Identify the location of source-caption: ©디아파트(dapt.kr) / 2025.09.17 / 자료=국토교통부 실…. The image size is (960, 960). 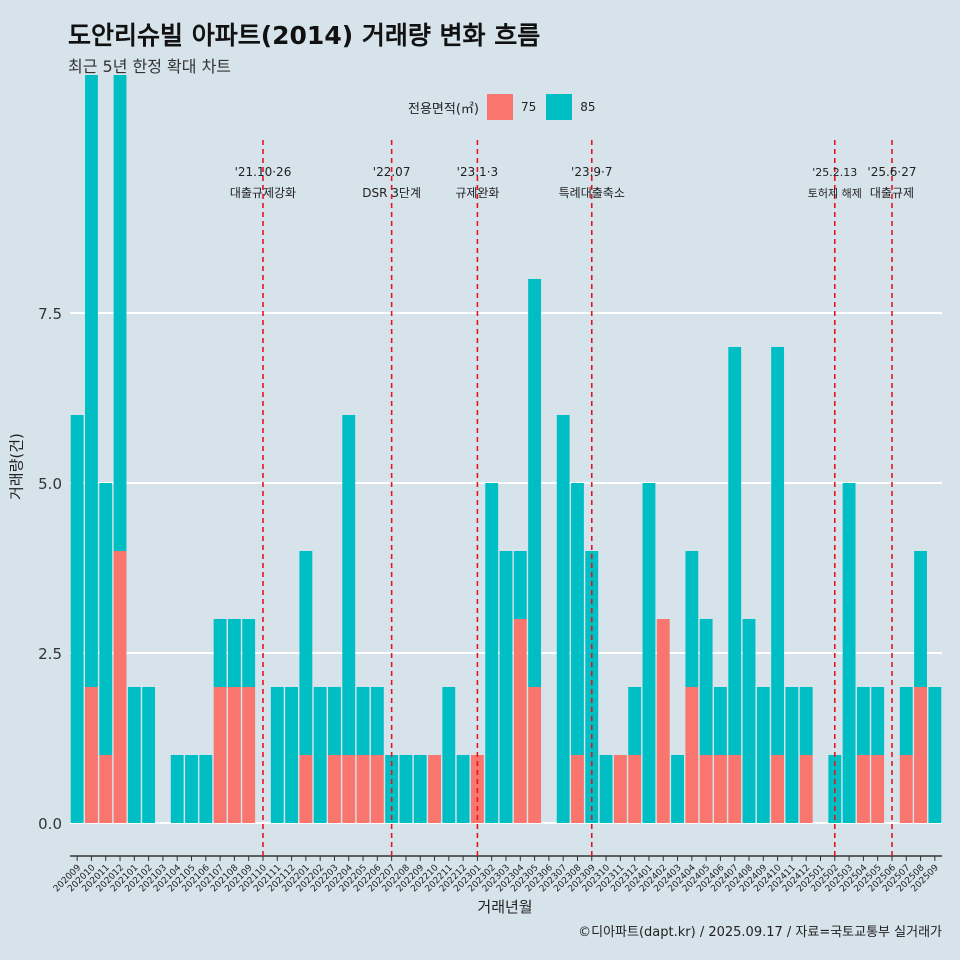
(760, 932).